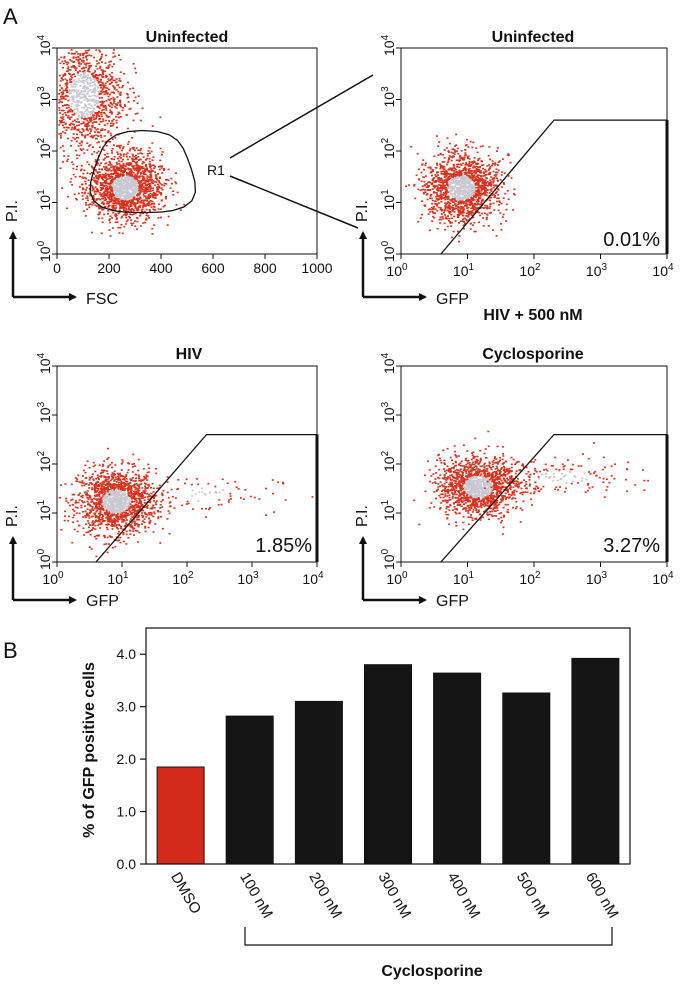 The height and width of the screenshot is (984, 685). I want to click on zoom-connector-bottom, so click(294, 202).